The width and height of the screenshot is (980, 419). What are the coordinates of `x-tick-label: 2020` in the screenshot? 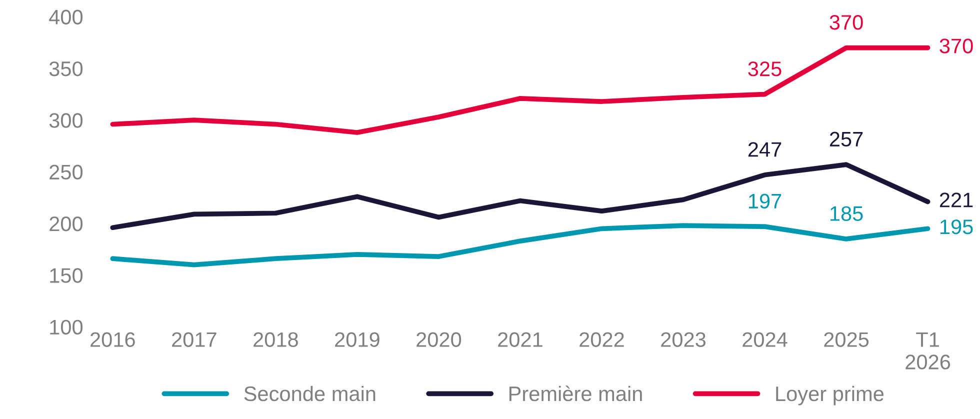 It's located at (439, 339).